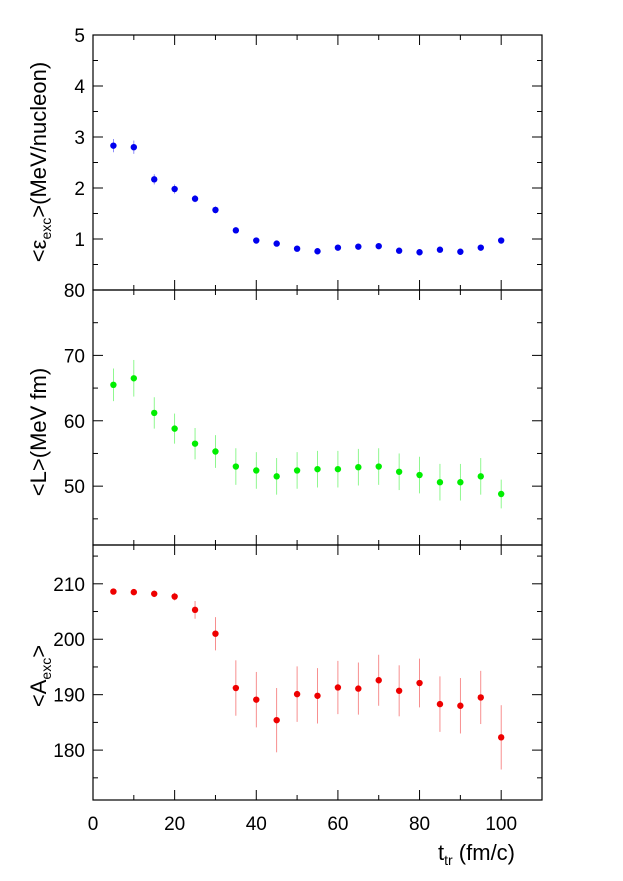 This screenshot has height=881, width=623. Describe the element at coordinates (38, 432) in the screenshot. I see `y-axis-title-middle: <L>(MeV fm)` at that location.